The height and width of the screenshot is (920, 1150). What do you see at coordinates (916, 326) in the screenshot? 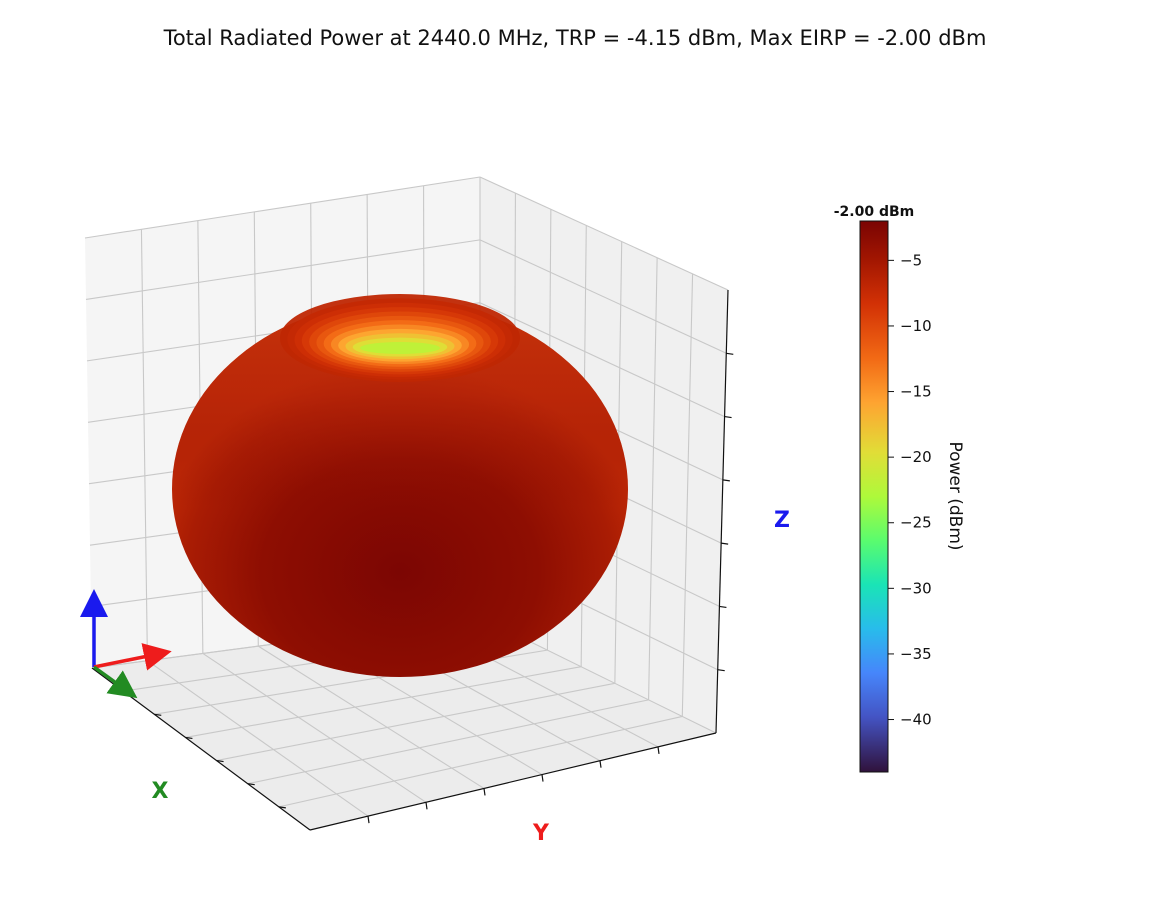
I see `colorbar-tick-label: −10` at bounding box center [916, 326].